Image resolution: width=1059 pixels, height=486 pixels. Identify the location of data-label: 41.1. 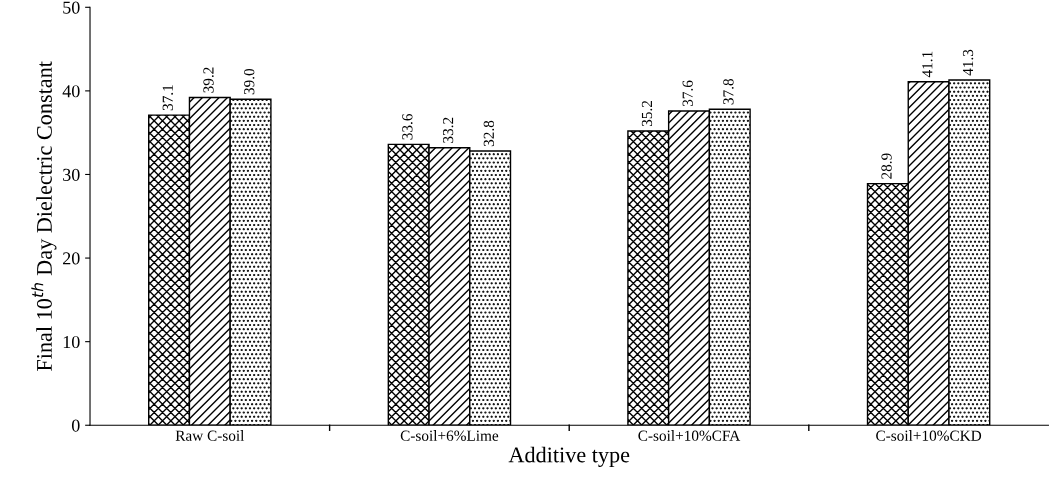
(927, 64).